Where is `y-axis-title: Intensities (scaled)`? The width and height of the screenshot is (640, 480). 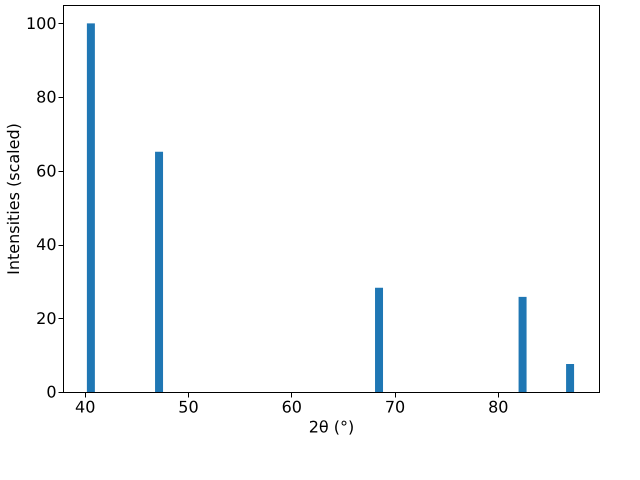 y-axis-title: Intensities (scaled) is located at coordinates (13, 199).